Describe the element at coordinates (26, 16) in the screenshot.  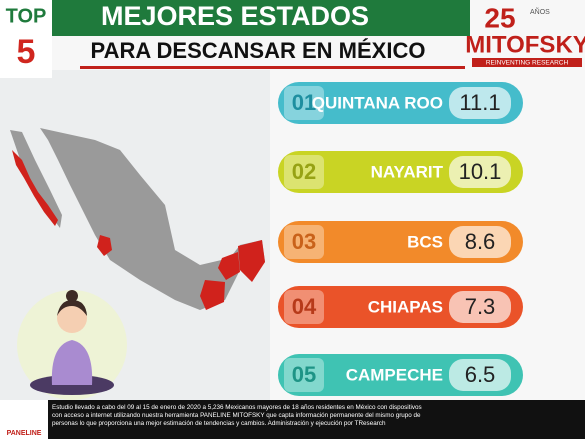
I see `badge-top: TOP` at that location.